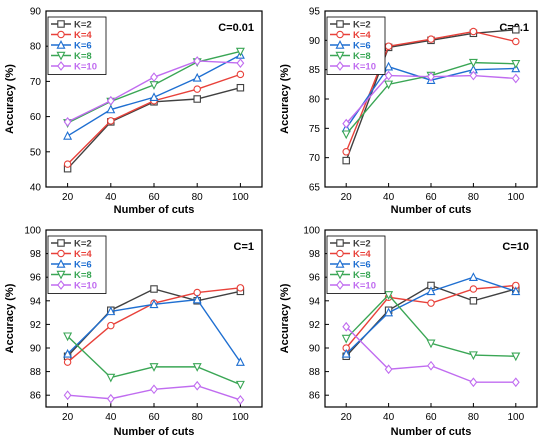  Describe the element at coordinates (36, 47) in the screenshot. I see `y-tick-label: 80` at that location.